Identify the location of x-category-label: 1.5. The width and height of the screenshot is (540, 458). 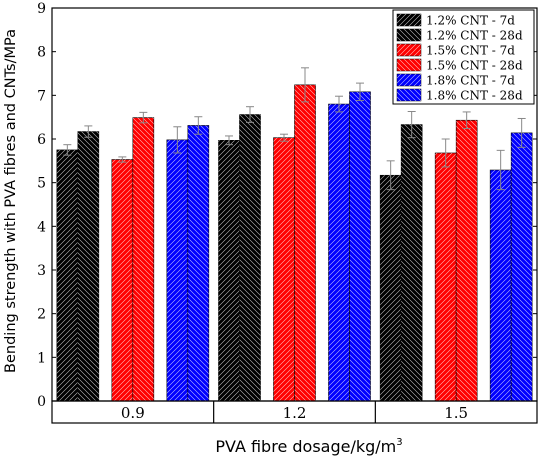
(456, 413).